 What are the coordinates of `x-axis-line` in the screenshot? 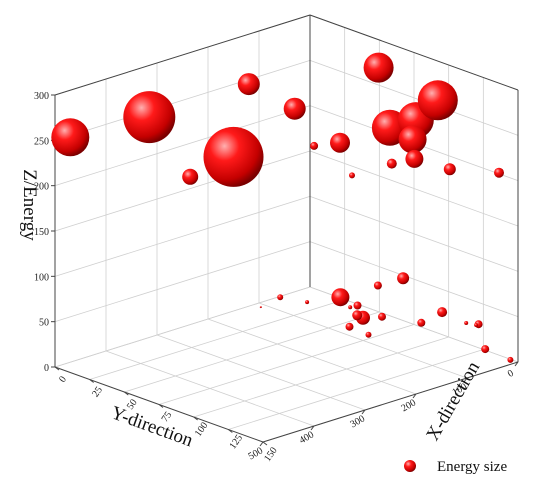 It's located at (390, 402).